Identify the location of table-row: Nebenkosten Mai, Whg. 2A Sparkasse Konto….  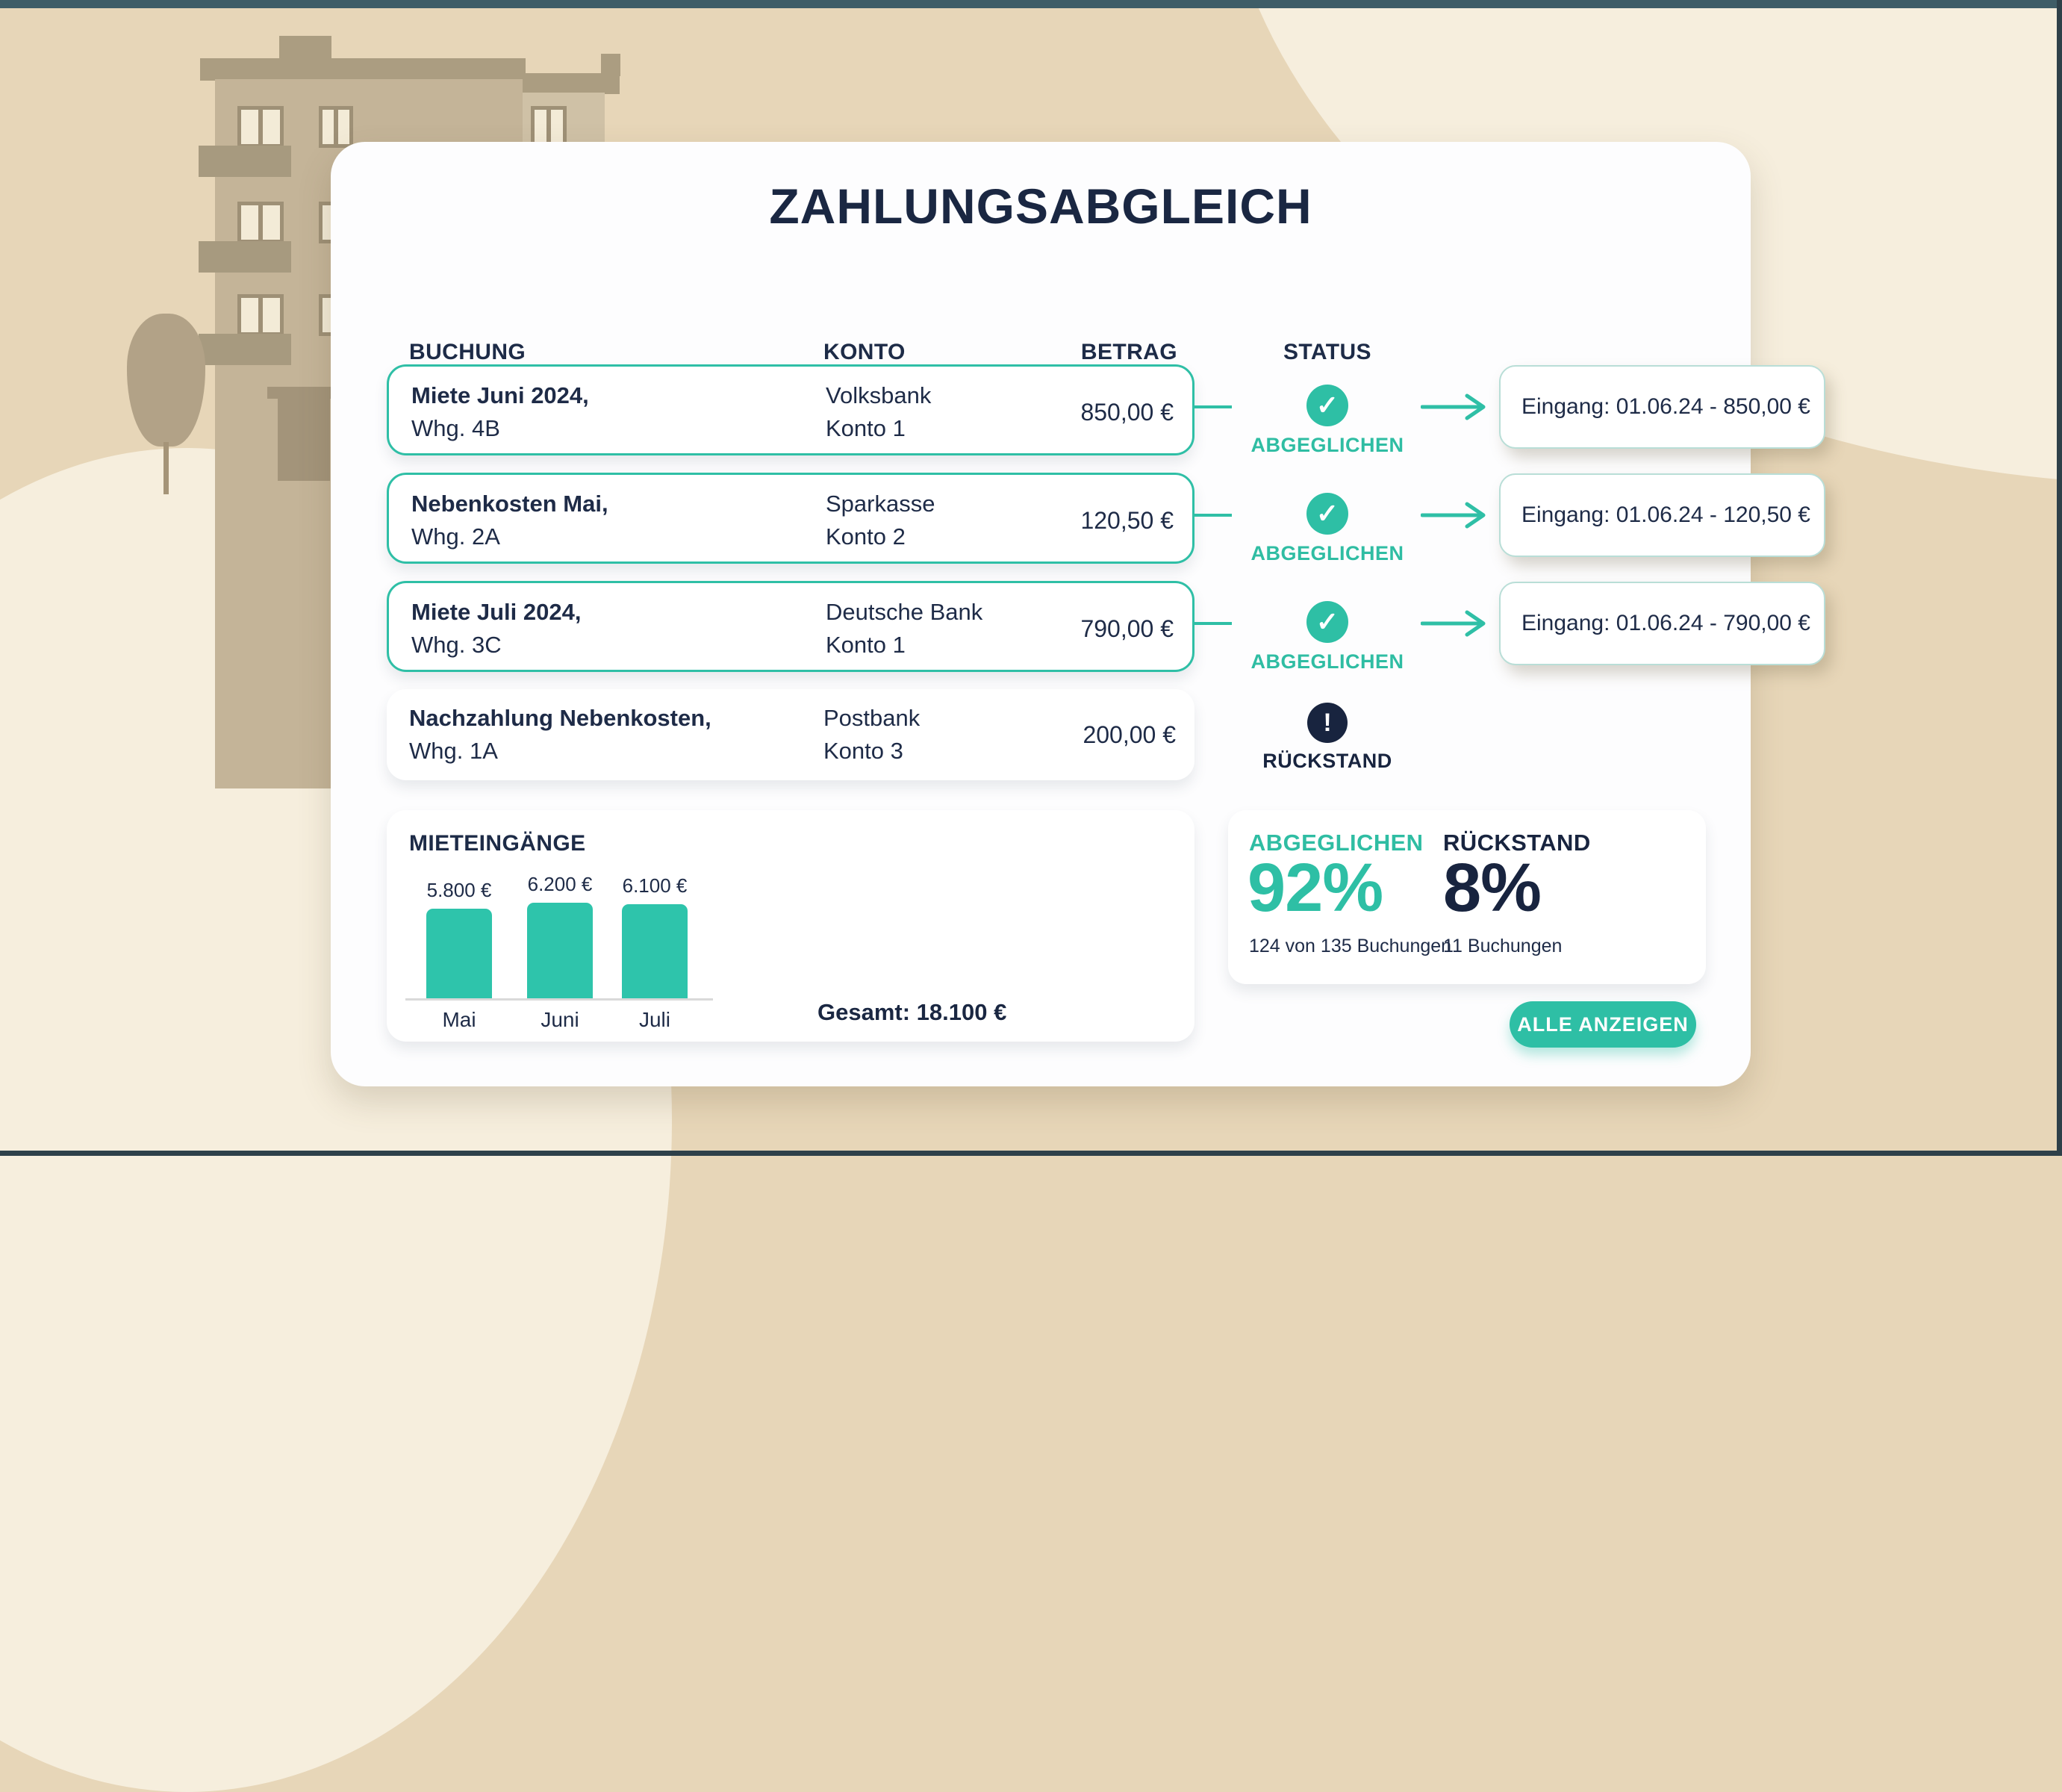
(790, 518).